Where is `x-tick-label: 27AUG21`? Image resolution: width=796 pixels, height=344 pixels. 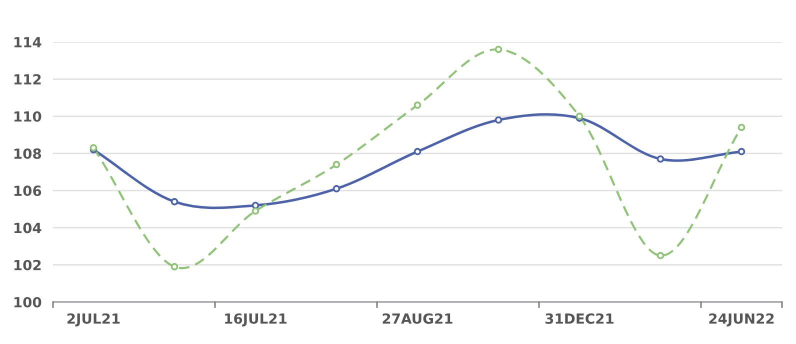 x-tick-label: 27AUG21 is located at coordinates (417, 318).